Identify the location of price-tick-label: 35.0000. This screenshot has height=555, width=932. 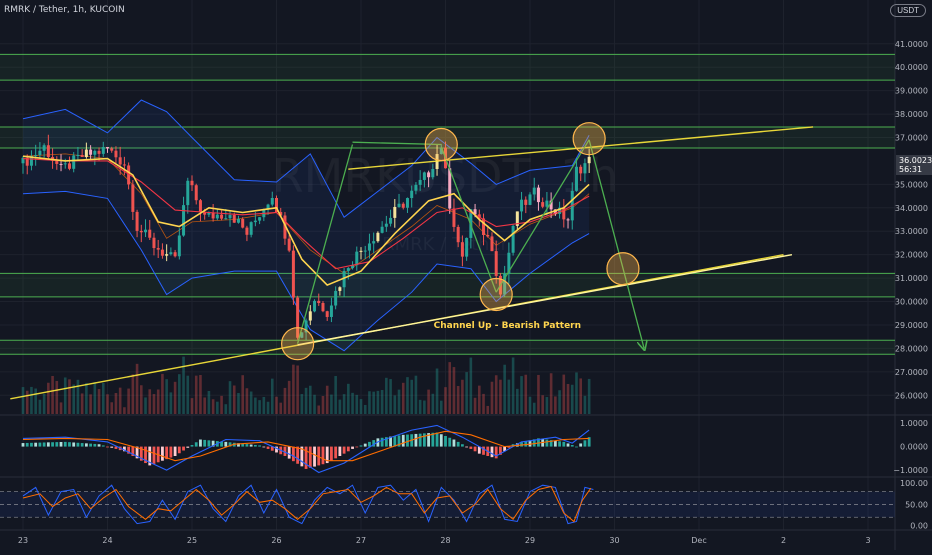
(911, 184).